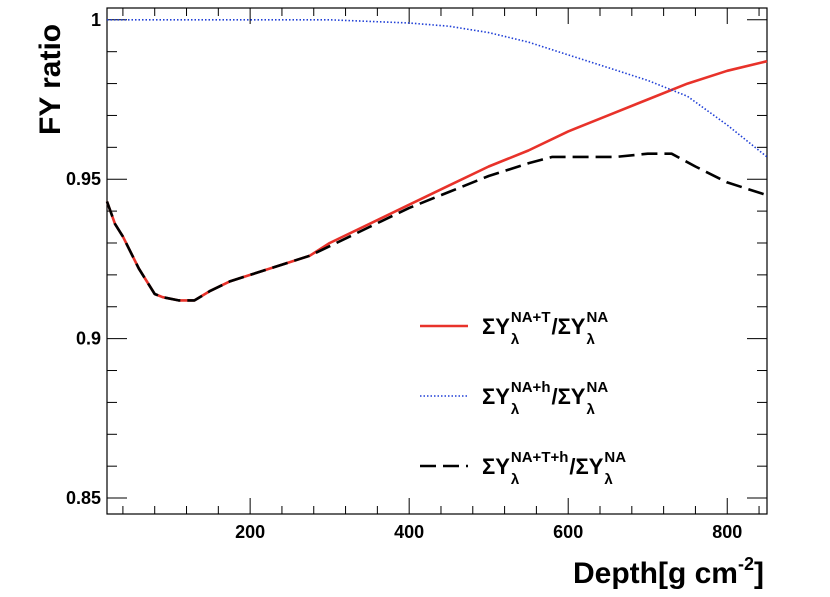 The image size is (830, 597). What do you see at coordinates (83, 498) in the screenshot?
I see `y-tick-label: 0.85` at bounding box center [83, 498].